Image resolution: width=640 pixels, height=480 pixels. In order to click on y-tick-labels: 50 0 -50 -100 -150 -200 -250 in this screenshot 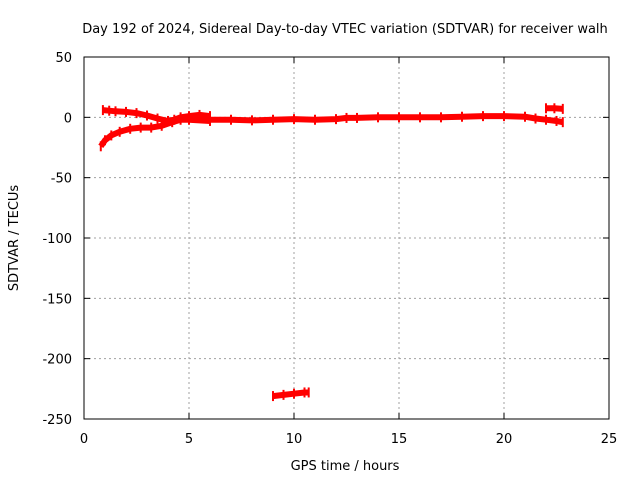, I will do `click(57, 239)`.